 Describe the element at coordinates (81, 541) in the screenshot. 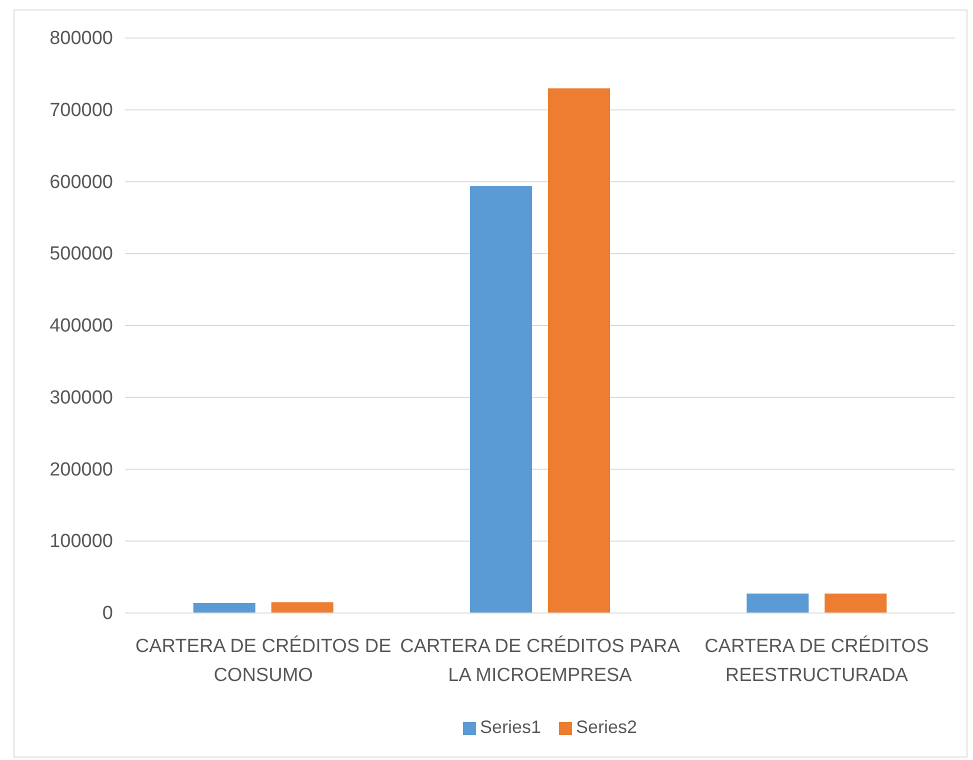

I see `y-tick-label: 100000` at that location.